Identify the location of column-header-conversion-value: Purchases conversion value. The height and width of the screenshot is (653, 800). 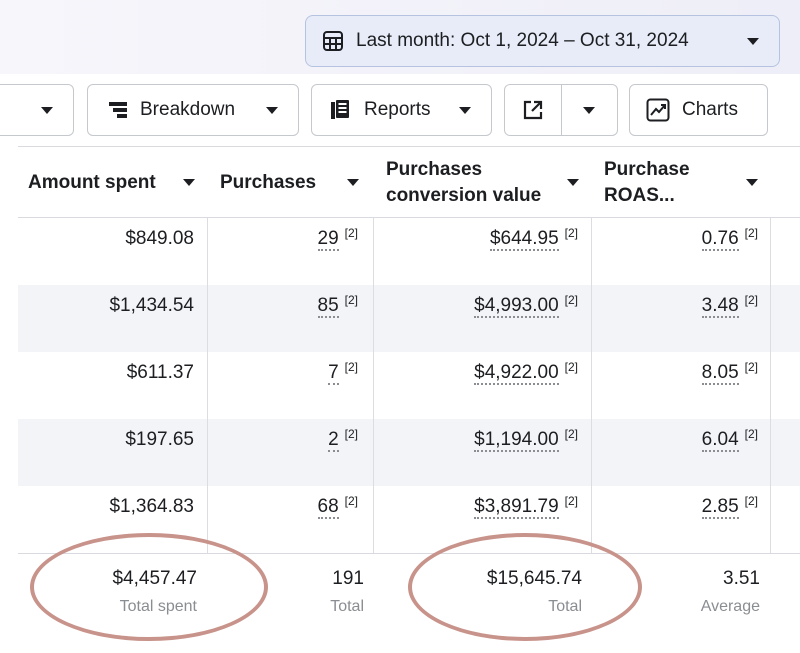
(482, 182).